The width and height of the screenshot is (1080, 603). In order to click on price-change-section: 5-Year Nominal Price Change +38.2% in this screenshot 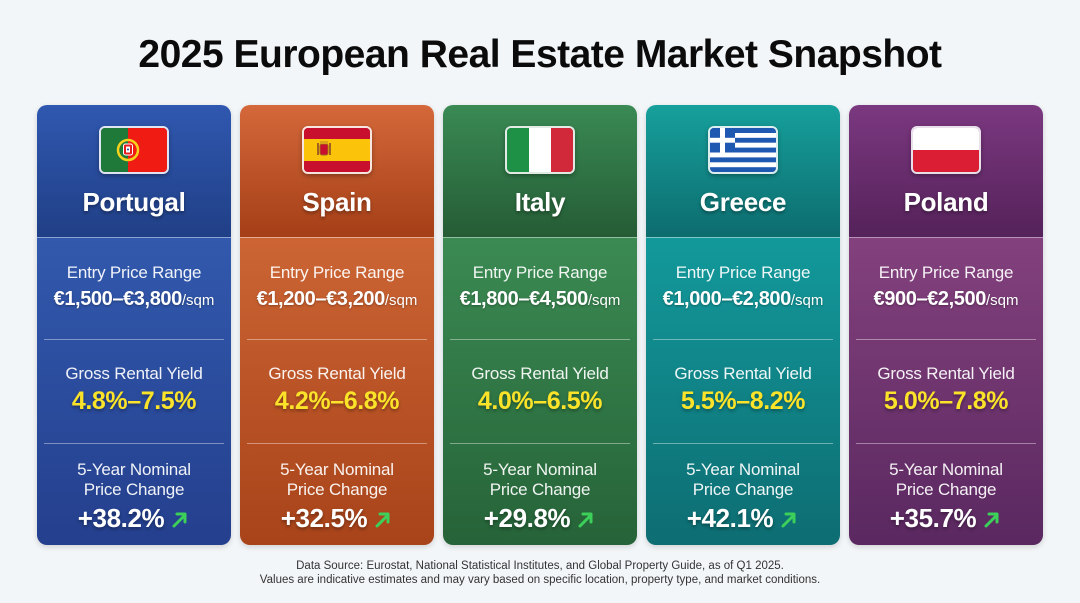, I will do `click(134, 494)`.